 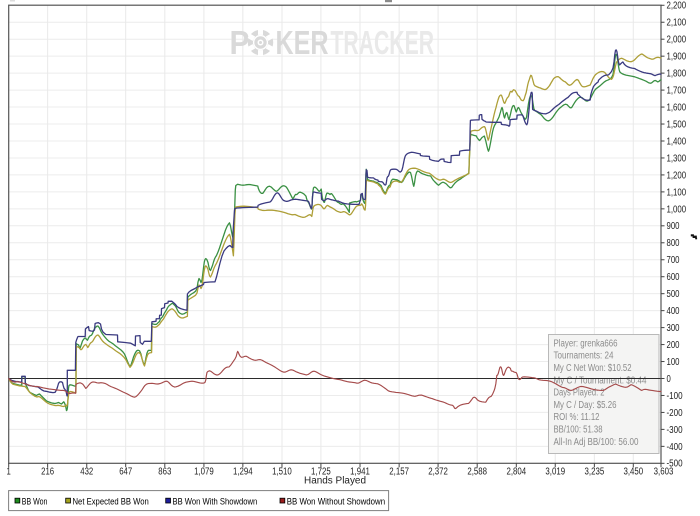 What do you see at coordinates (516, 472) in the screenshot?
I see `svg-text: 2,804` at bounding box center [516, 472].